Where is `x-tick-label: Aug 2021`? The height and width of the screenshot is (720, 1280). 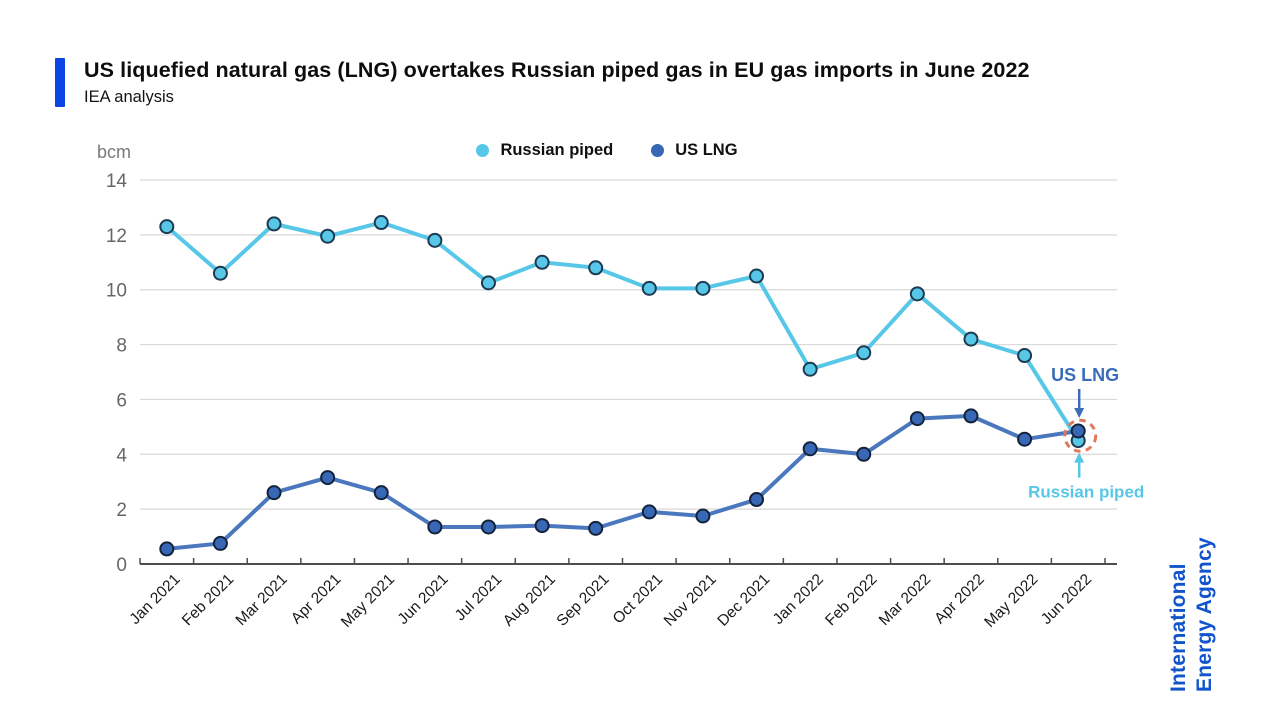
x-tick-label: Aug 2021 is located at coordinates (529, 600).